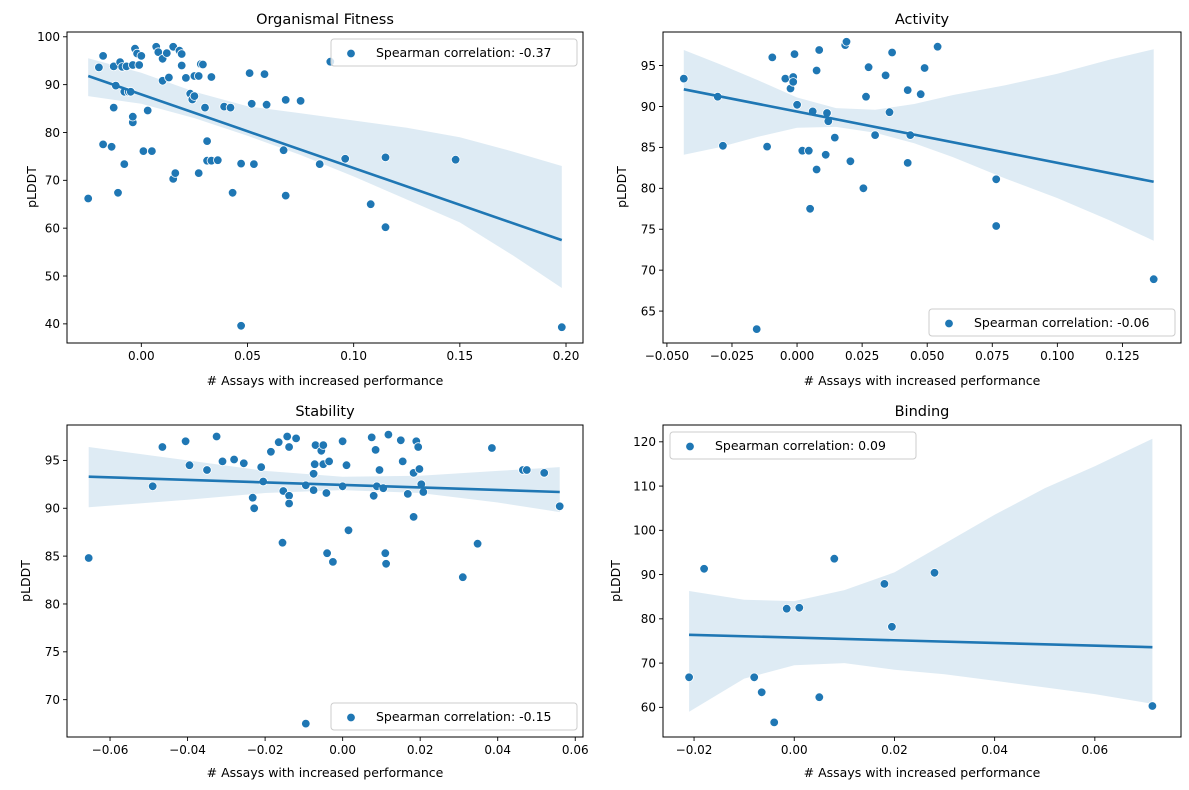 Image resolution: width=1189 pixels, height=790 pixels. I want to click on legend: Spearman correlation: -0.06, so click(1052, 322).